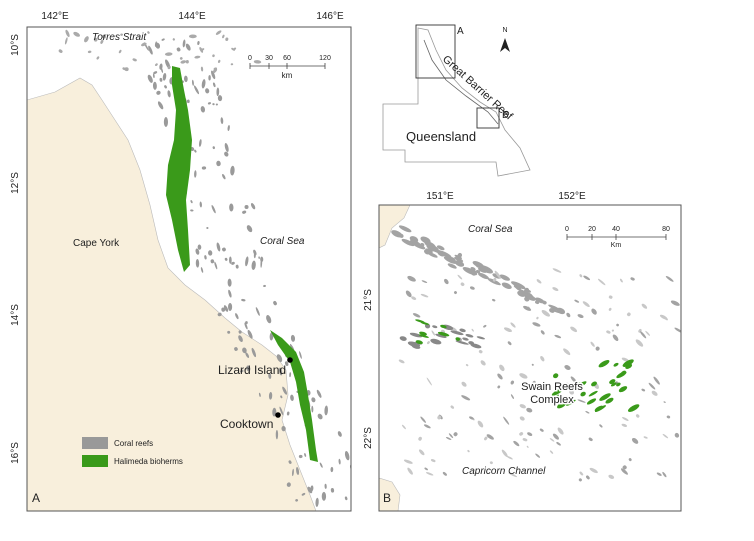 The image size is (754, 541). Describe the element at coordinates (387, 498) in the screenshot. I see `panel-label: B` at that location.